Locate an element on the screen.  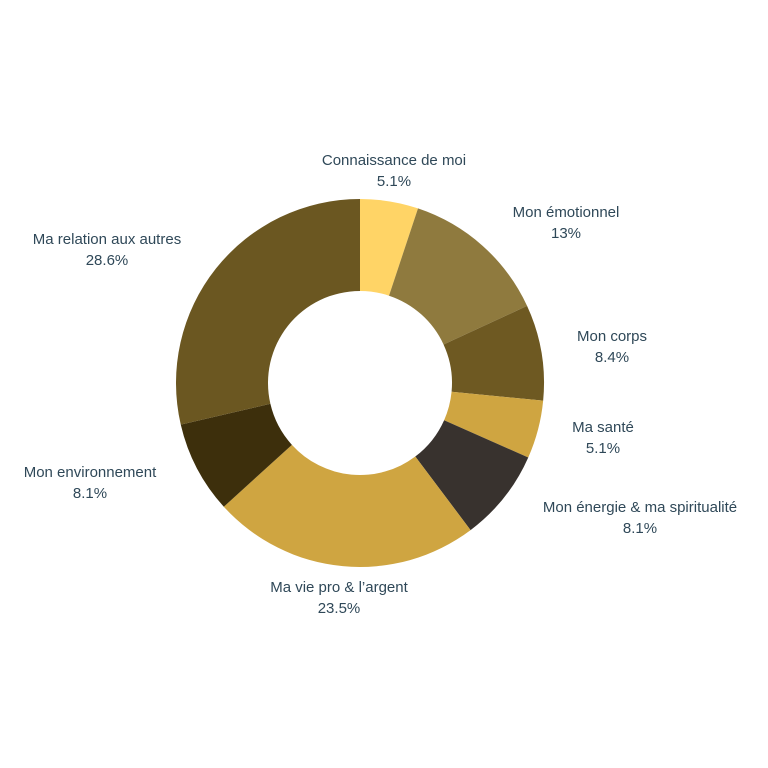
slice-label-4: Mon énergie & ma spiritualité is located at coordinates (640, 507).